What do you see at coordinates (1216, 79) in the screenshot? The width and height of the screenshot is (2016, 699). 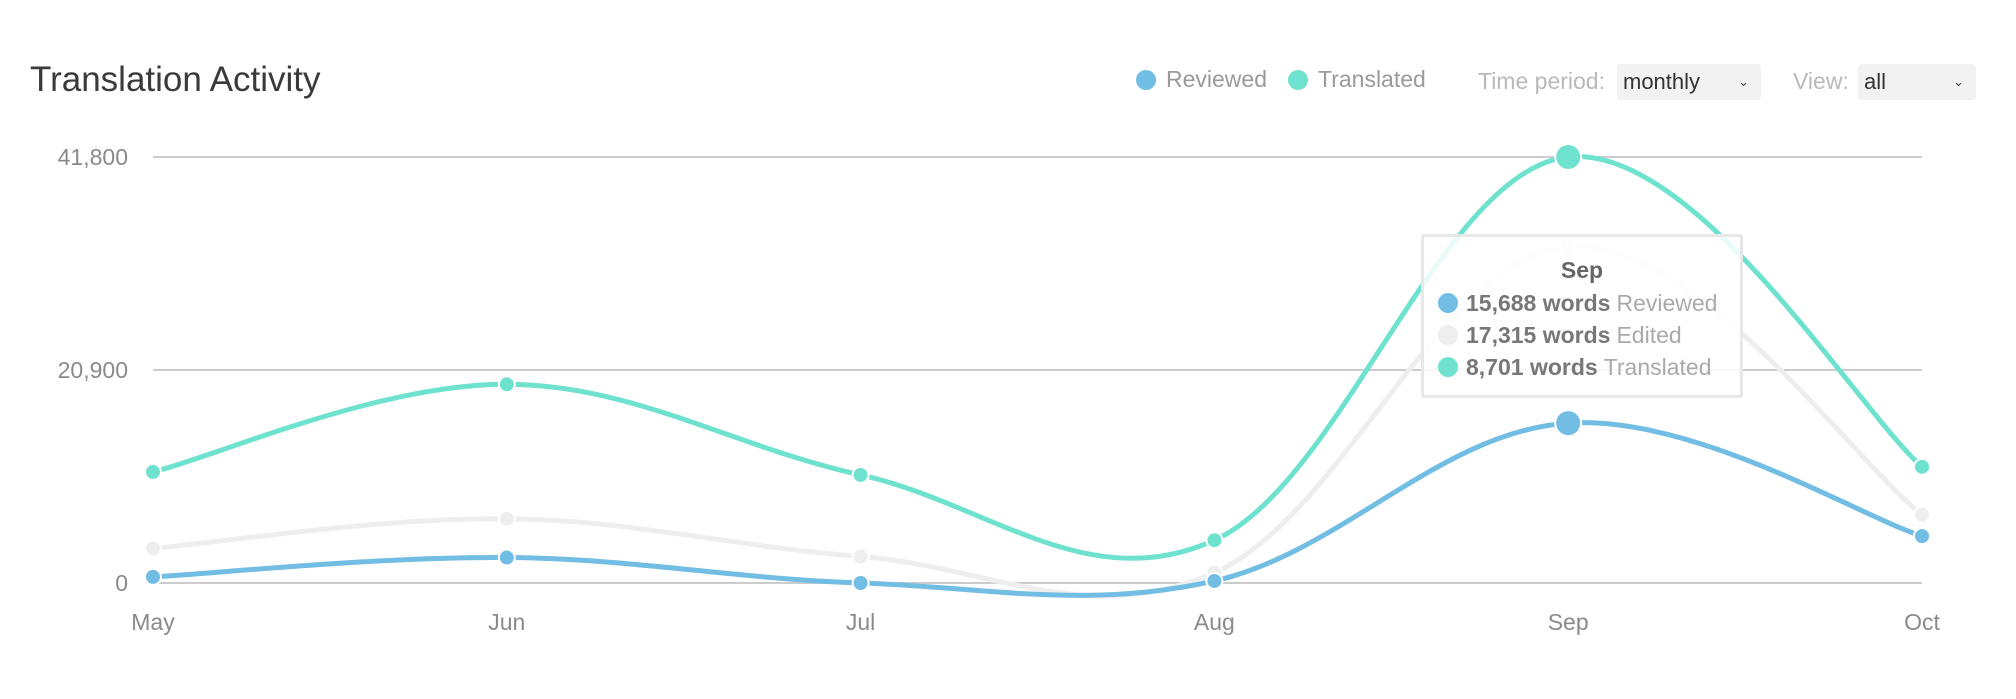 I see `legend-label-reviewed: Reviewed` at bounding box center [1216, 79].